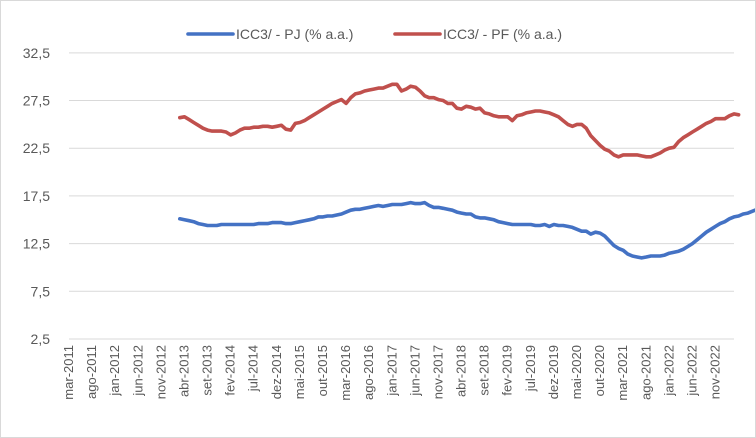 The width and height of the screenshot is (756, 438). I want to click on x-tick-label: mar-2021, so click(622, 373).